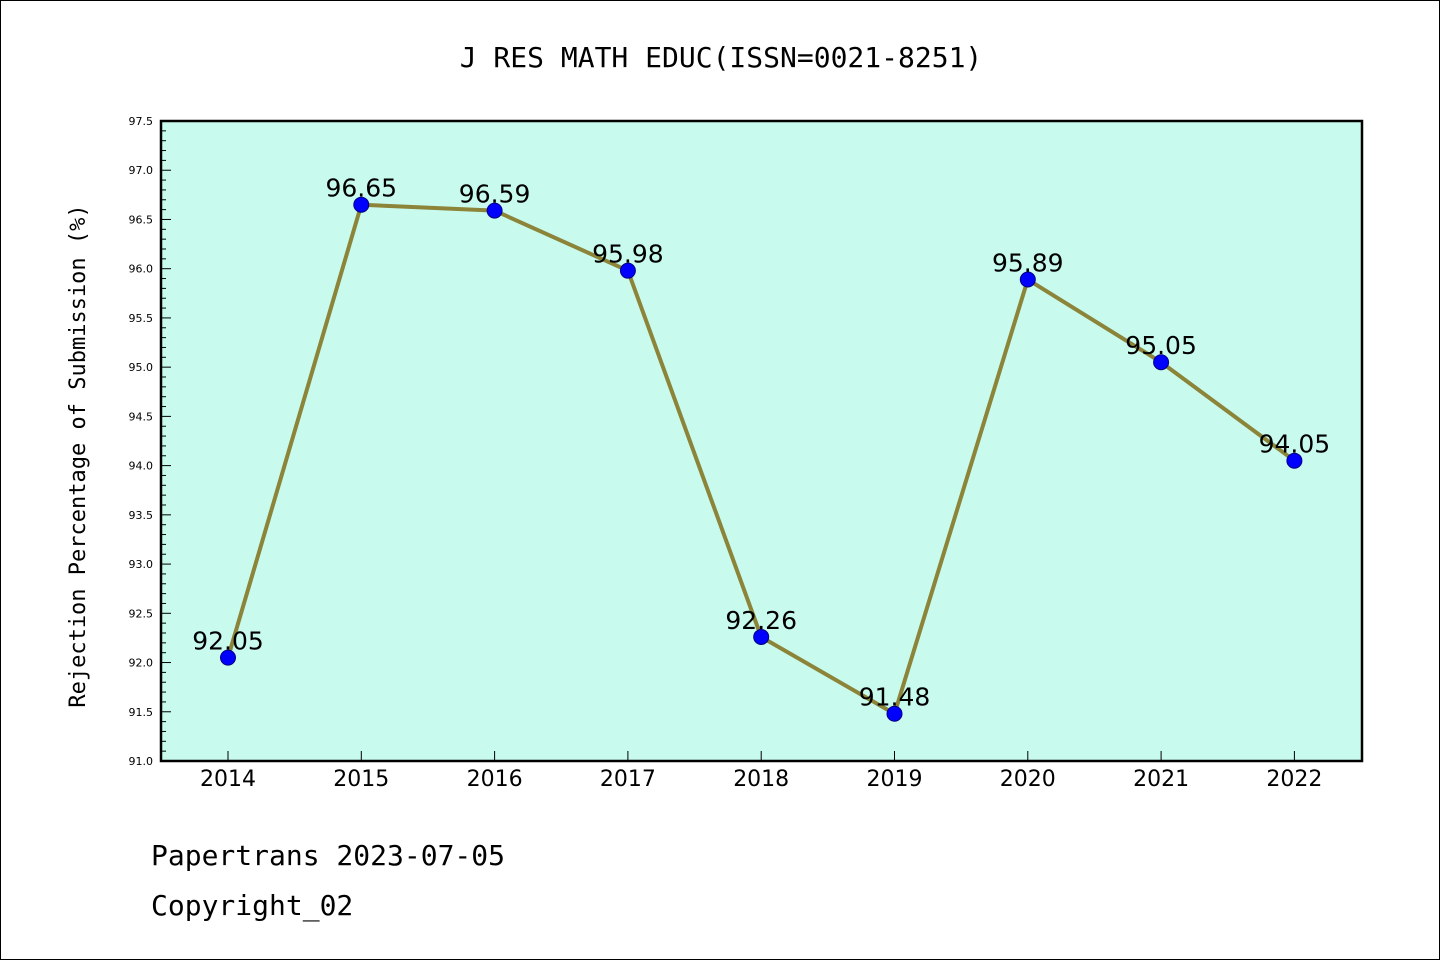  Describe the element at coordinates (78, 455) in the screenshot. I see `y-axis-label: Rejection Percentage of Submission (%)` at that location.